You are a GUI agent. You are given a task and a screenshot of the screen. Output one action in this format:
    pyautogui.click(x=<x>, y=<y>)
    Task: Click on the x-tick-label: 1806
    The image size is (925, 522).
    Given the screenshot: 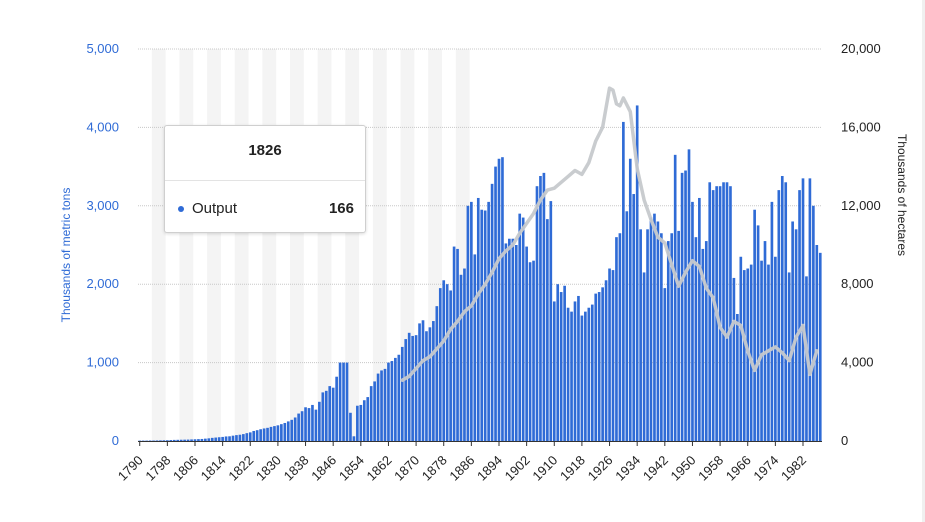 What is the action you would take?
    pyautogui.click(x=185, y=468)
    